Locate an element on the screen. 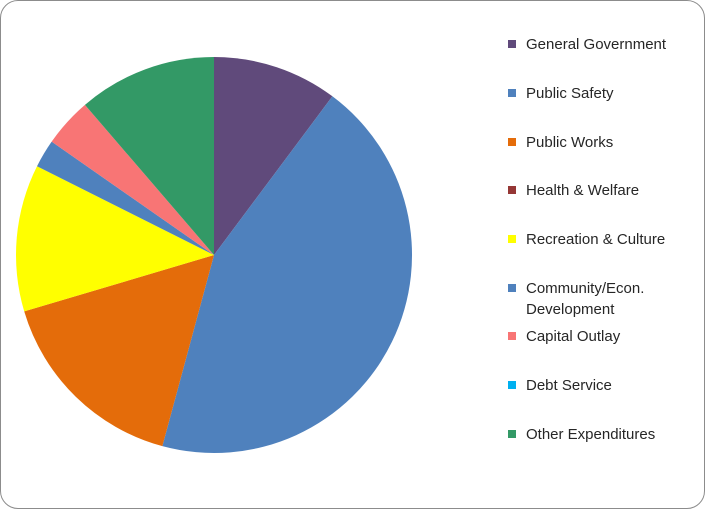  pie-slice-recreation-culture is located at coordinates (115, 239).